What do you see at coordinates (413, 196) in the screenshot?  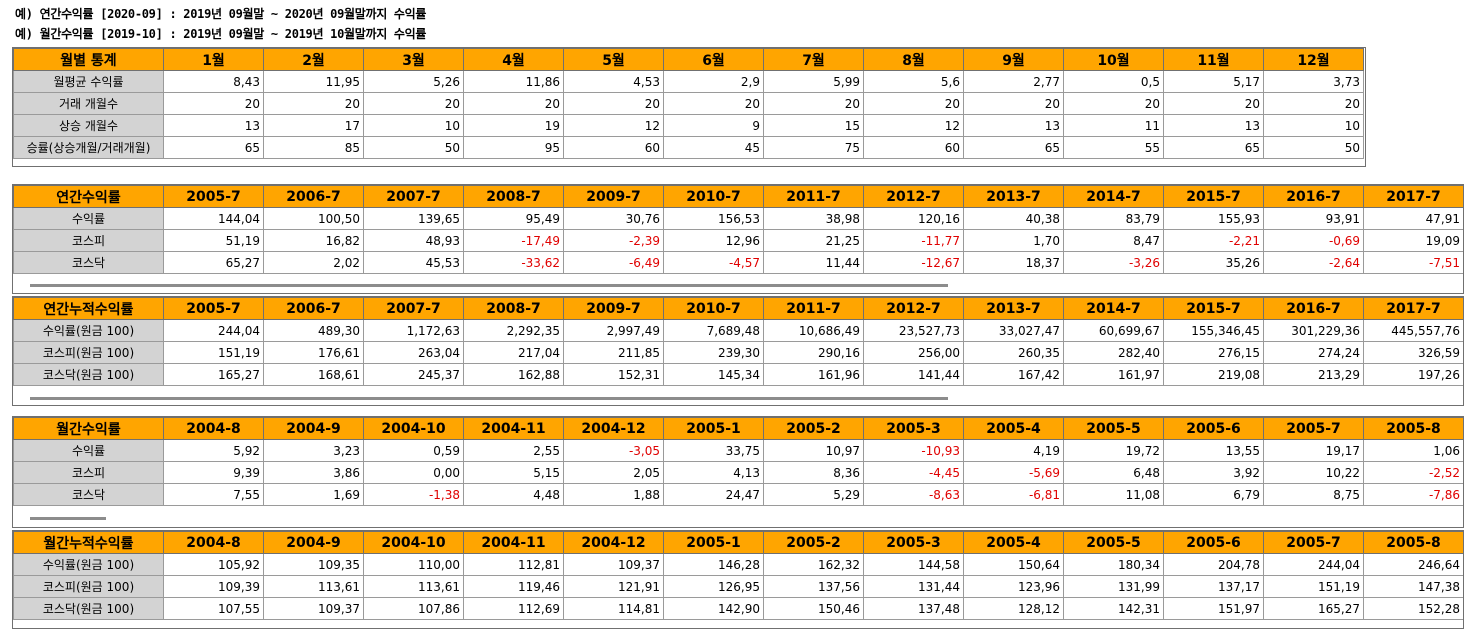 I see `column-header: 2007-7` at bounding box center [413, 196].